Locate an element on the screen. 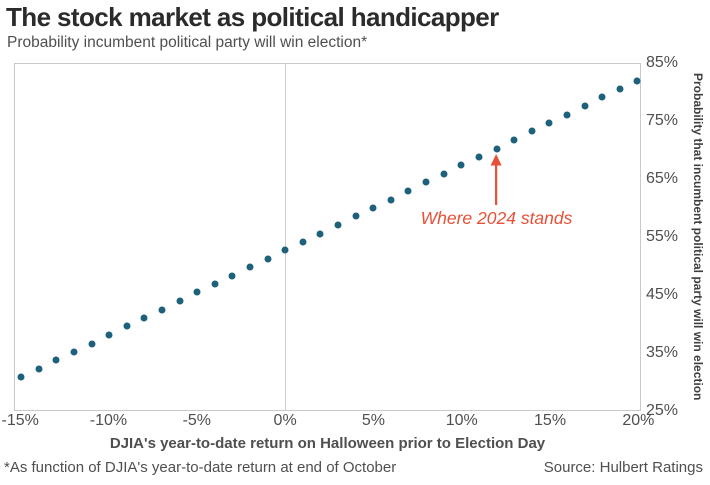 Image resolution: width=710 pixels, height=485 pixels. y-tick-label: 45% is located at coordinates (662, 294).